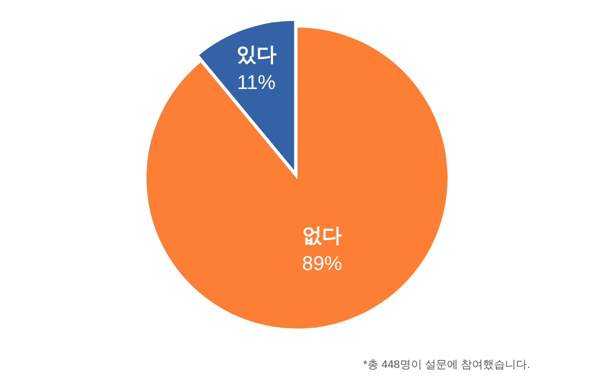 The image size is (592, 384). Describe the element at coordinates (322, 264) in the screenshot. I see `data-label: 89%` at that location.